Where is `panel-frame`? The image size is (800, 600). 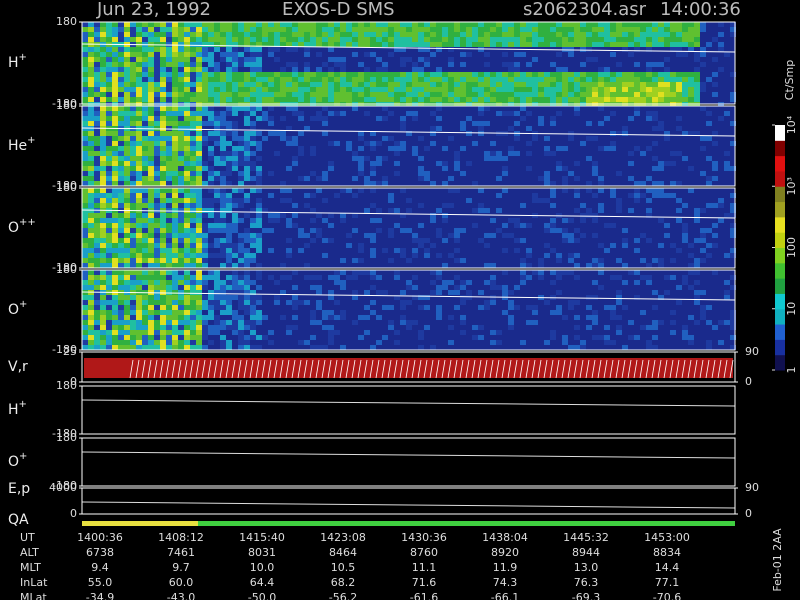 panel-frame is located at coordinates (408, 63).